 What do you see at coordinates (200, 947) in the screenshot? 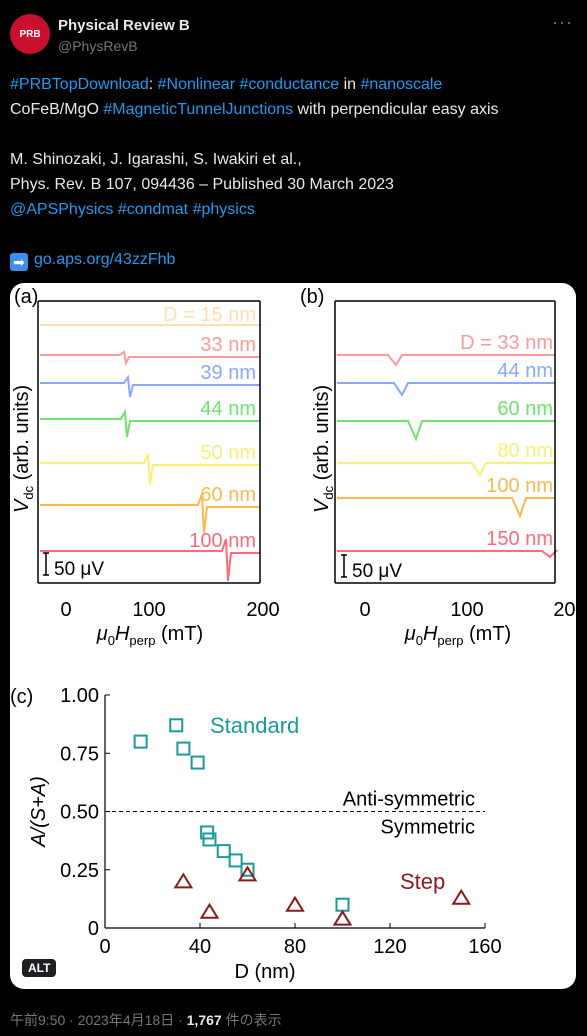
I see `panel-c-xtick: 40` at bounding box center [200, 947].